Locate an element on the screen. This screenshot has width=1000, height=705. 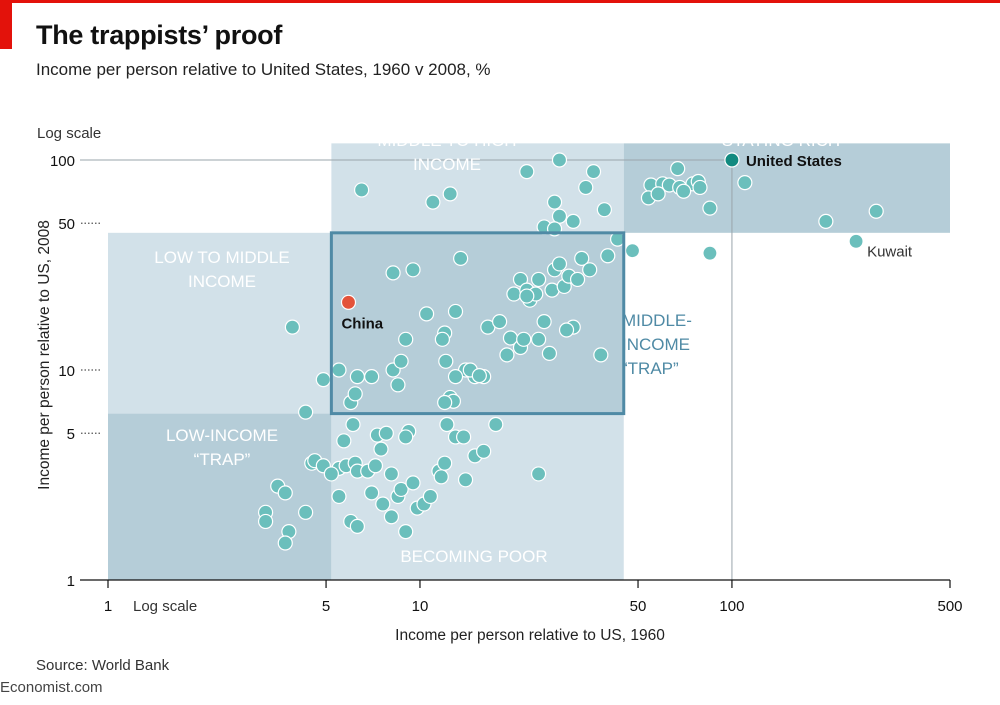
zone-label-0-0: LOW TO MIDDLE is located at coordinates (221, 257).